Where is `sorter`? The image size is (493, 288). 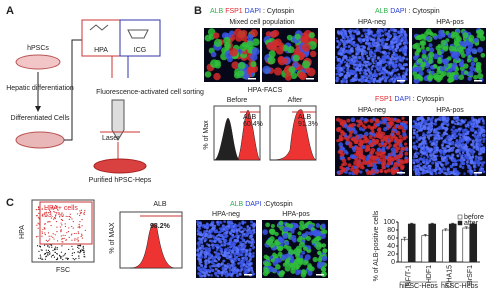
sorter is located at coordinates (118, 120).